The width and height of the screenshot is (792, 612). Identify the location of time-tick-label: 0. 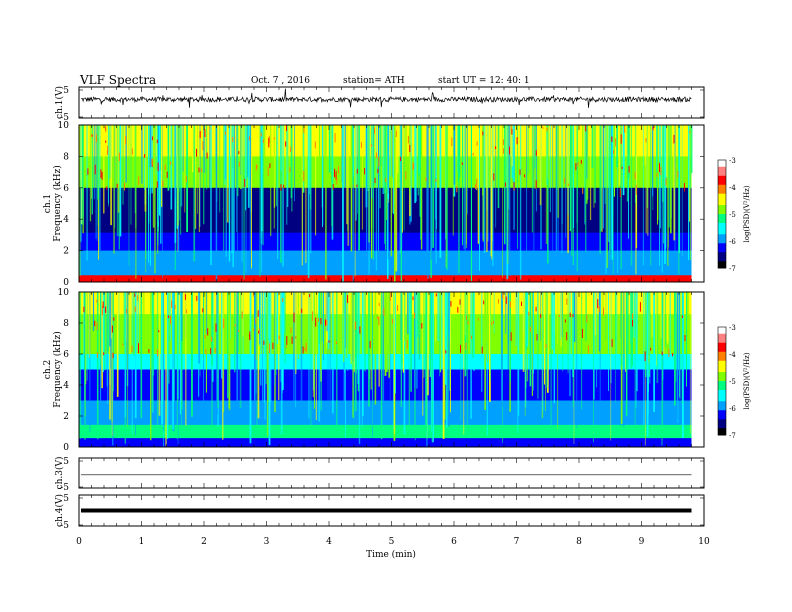
(79, 542).